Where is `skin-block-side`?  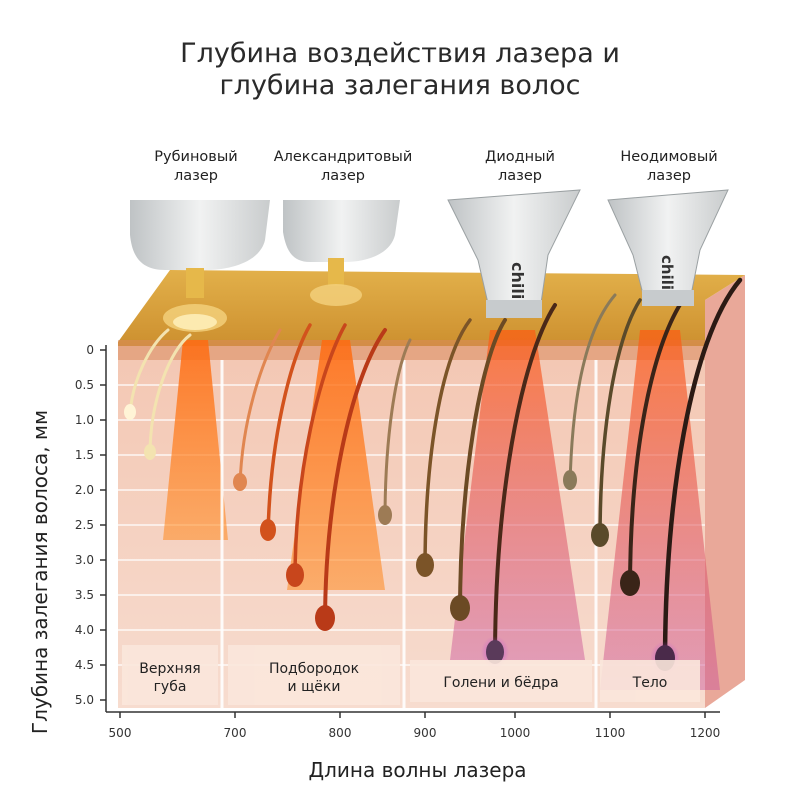
skin-block-side is located at coordinates (725, 491).